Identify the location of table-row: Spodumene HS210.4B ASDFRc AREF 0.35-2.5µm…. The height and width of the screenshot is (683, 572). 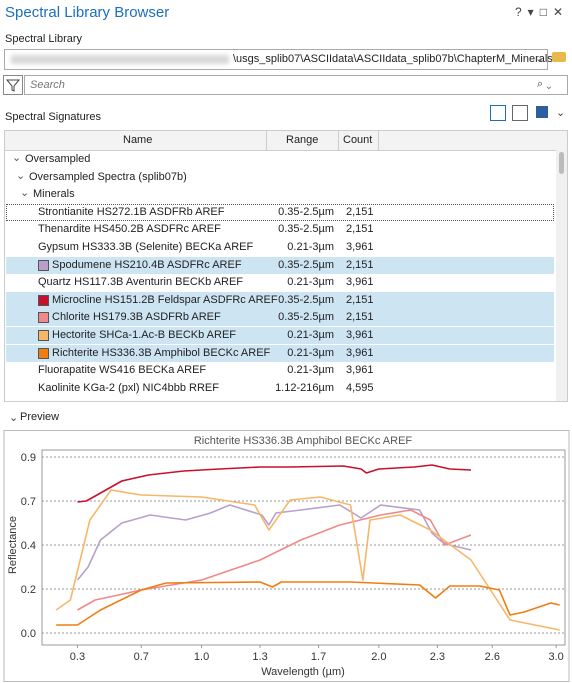
(280, 265).